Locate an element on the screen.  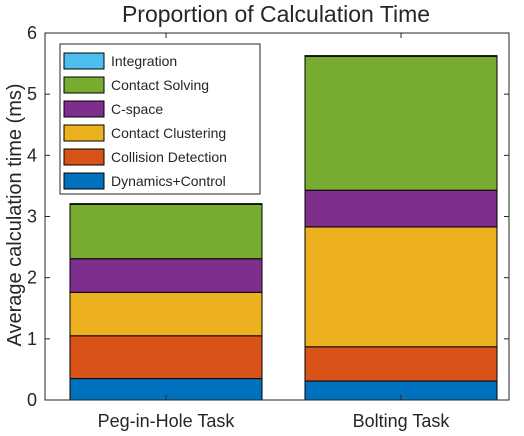
y-tick-label: 0 is located at coordinates (32, 400).